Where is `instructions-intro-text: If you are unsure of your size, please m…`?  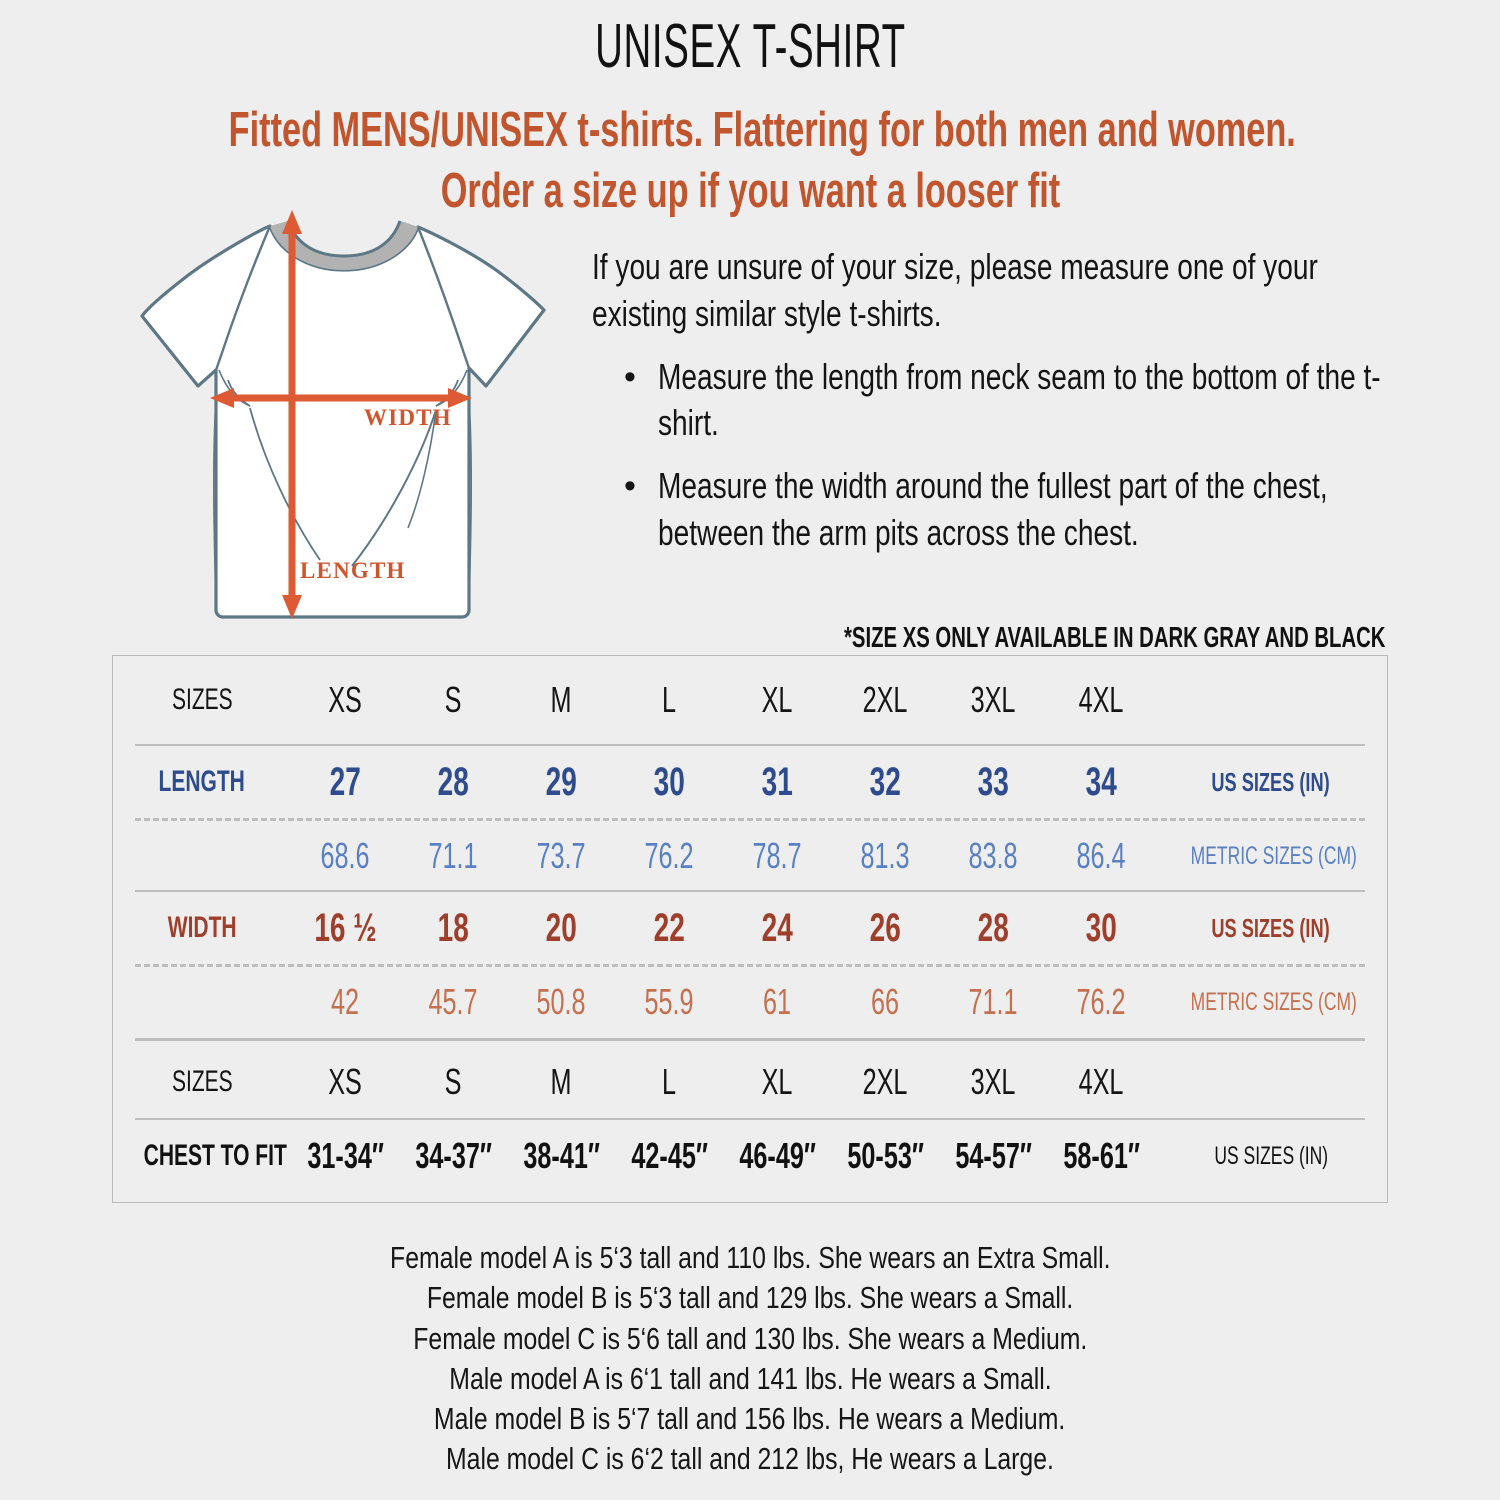
instructions-intro-text: If you are unsure of your size, please m… is located at coordinates (955, 290).